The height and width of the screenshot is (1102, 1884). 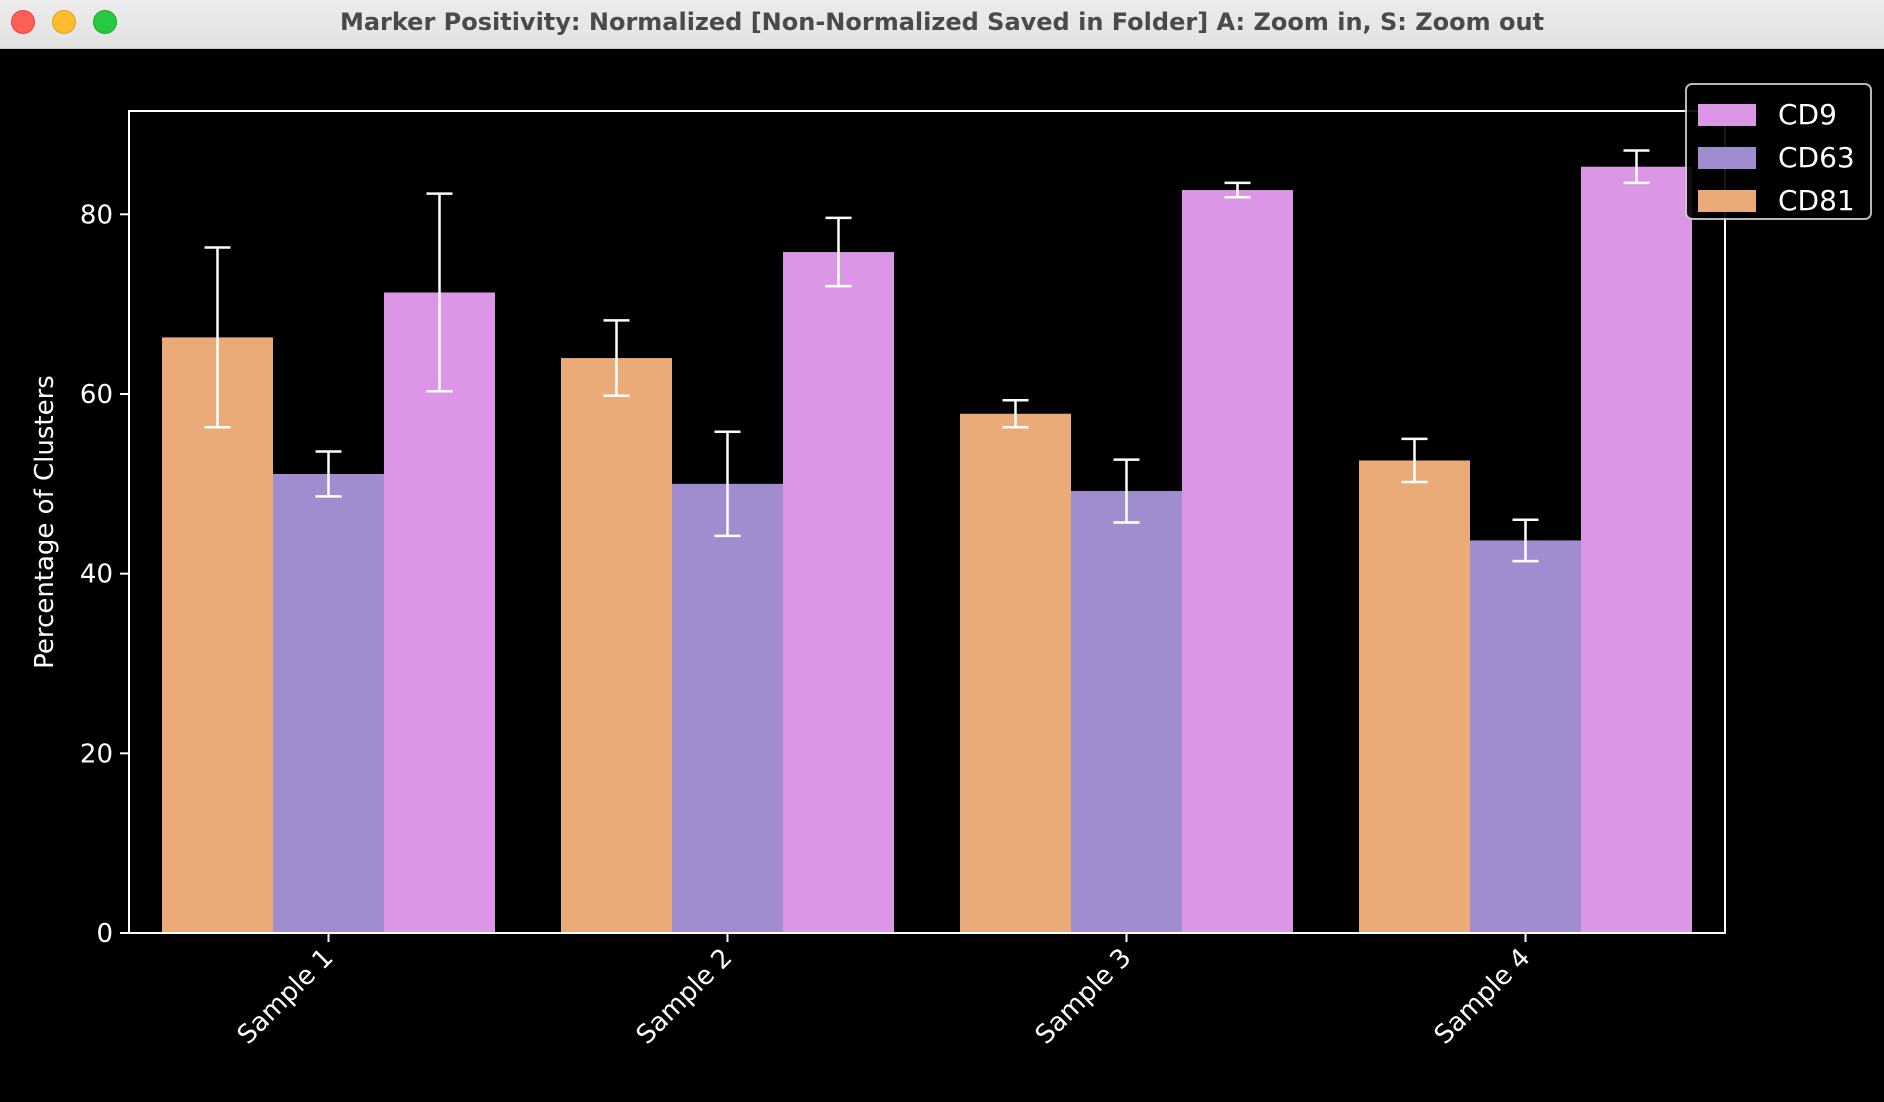 I want to click on y-tick-label-20: 20, so click(x=96, y=754).